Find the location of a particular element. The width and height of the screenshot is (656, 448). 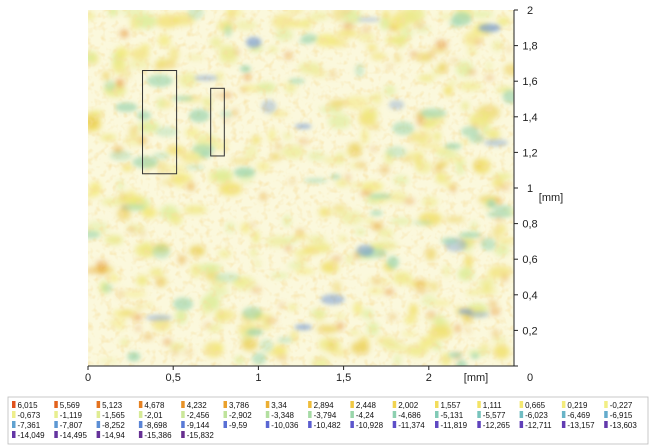

legend-label: -1,119 is located at coordinates (71, 415).